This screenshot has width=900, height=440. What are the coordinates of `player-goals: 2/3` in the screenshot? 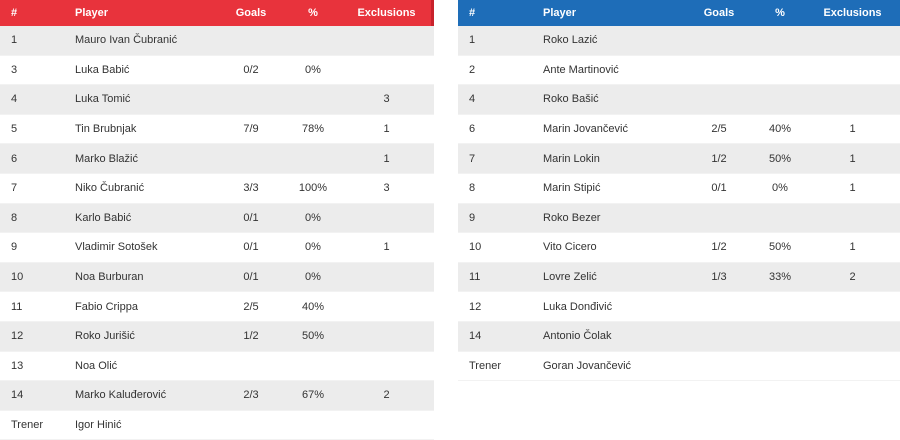 It's located at (251, 395).